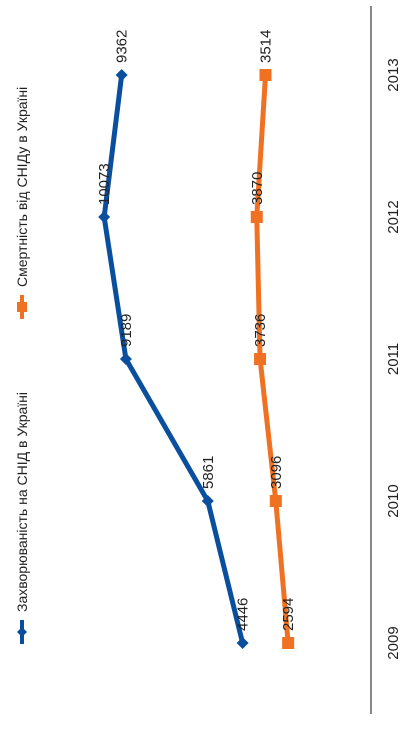 The height and width of the screenshot is (735, 402). Describe the element at coordinates (257, 188) in the screenshot. I see `data-label: 3870` at that location.